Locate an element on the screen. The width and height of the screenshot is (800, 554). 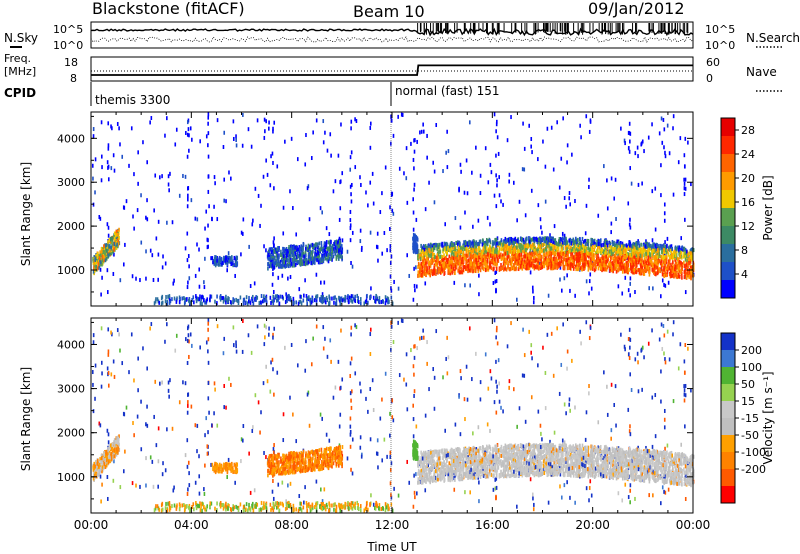
cpid-panel: themis 3300 normal (fast) 151 is located at coordinates (294, 94).